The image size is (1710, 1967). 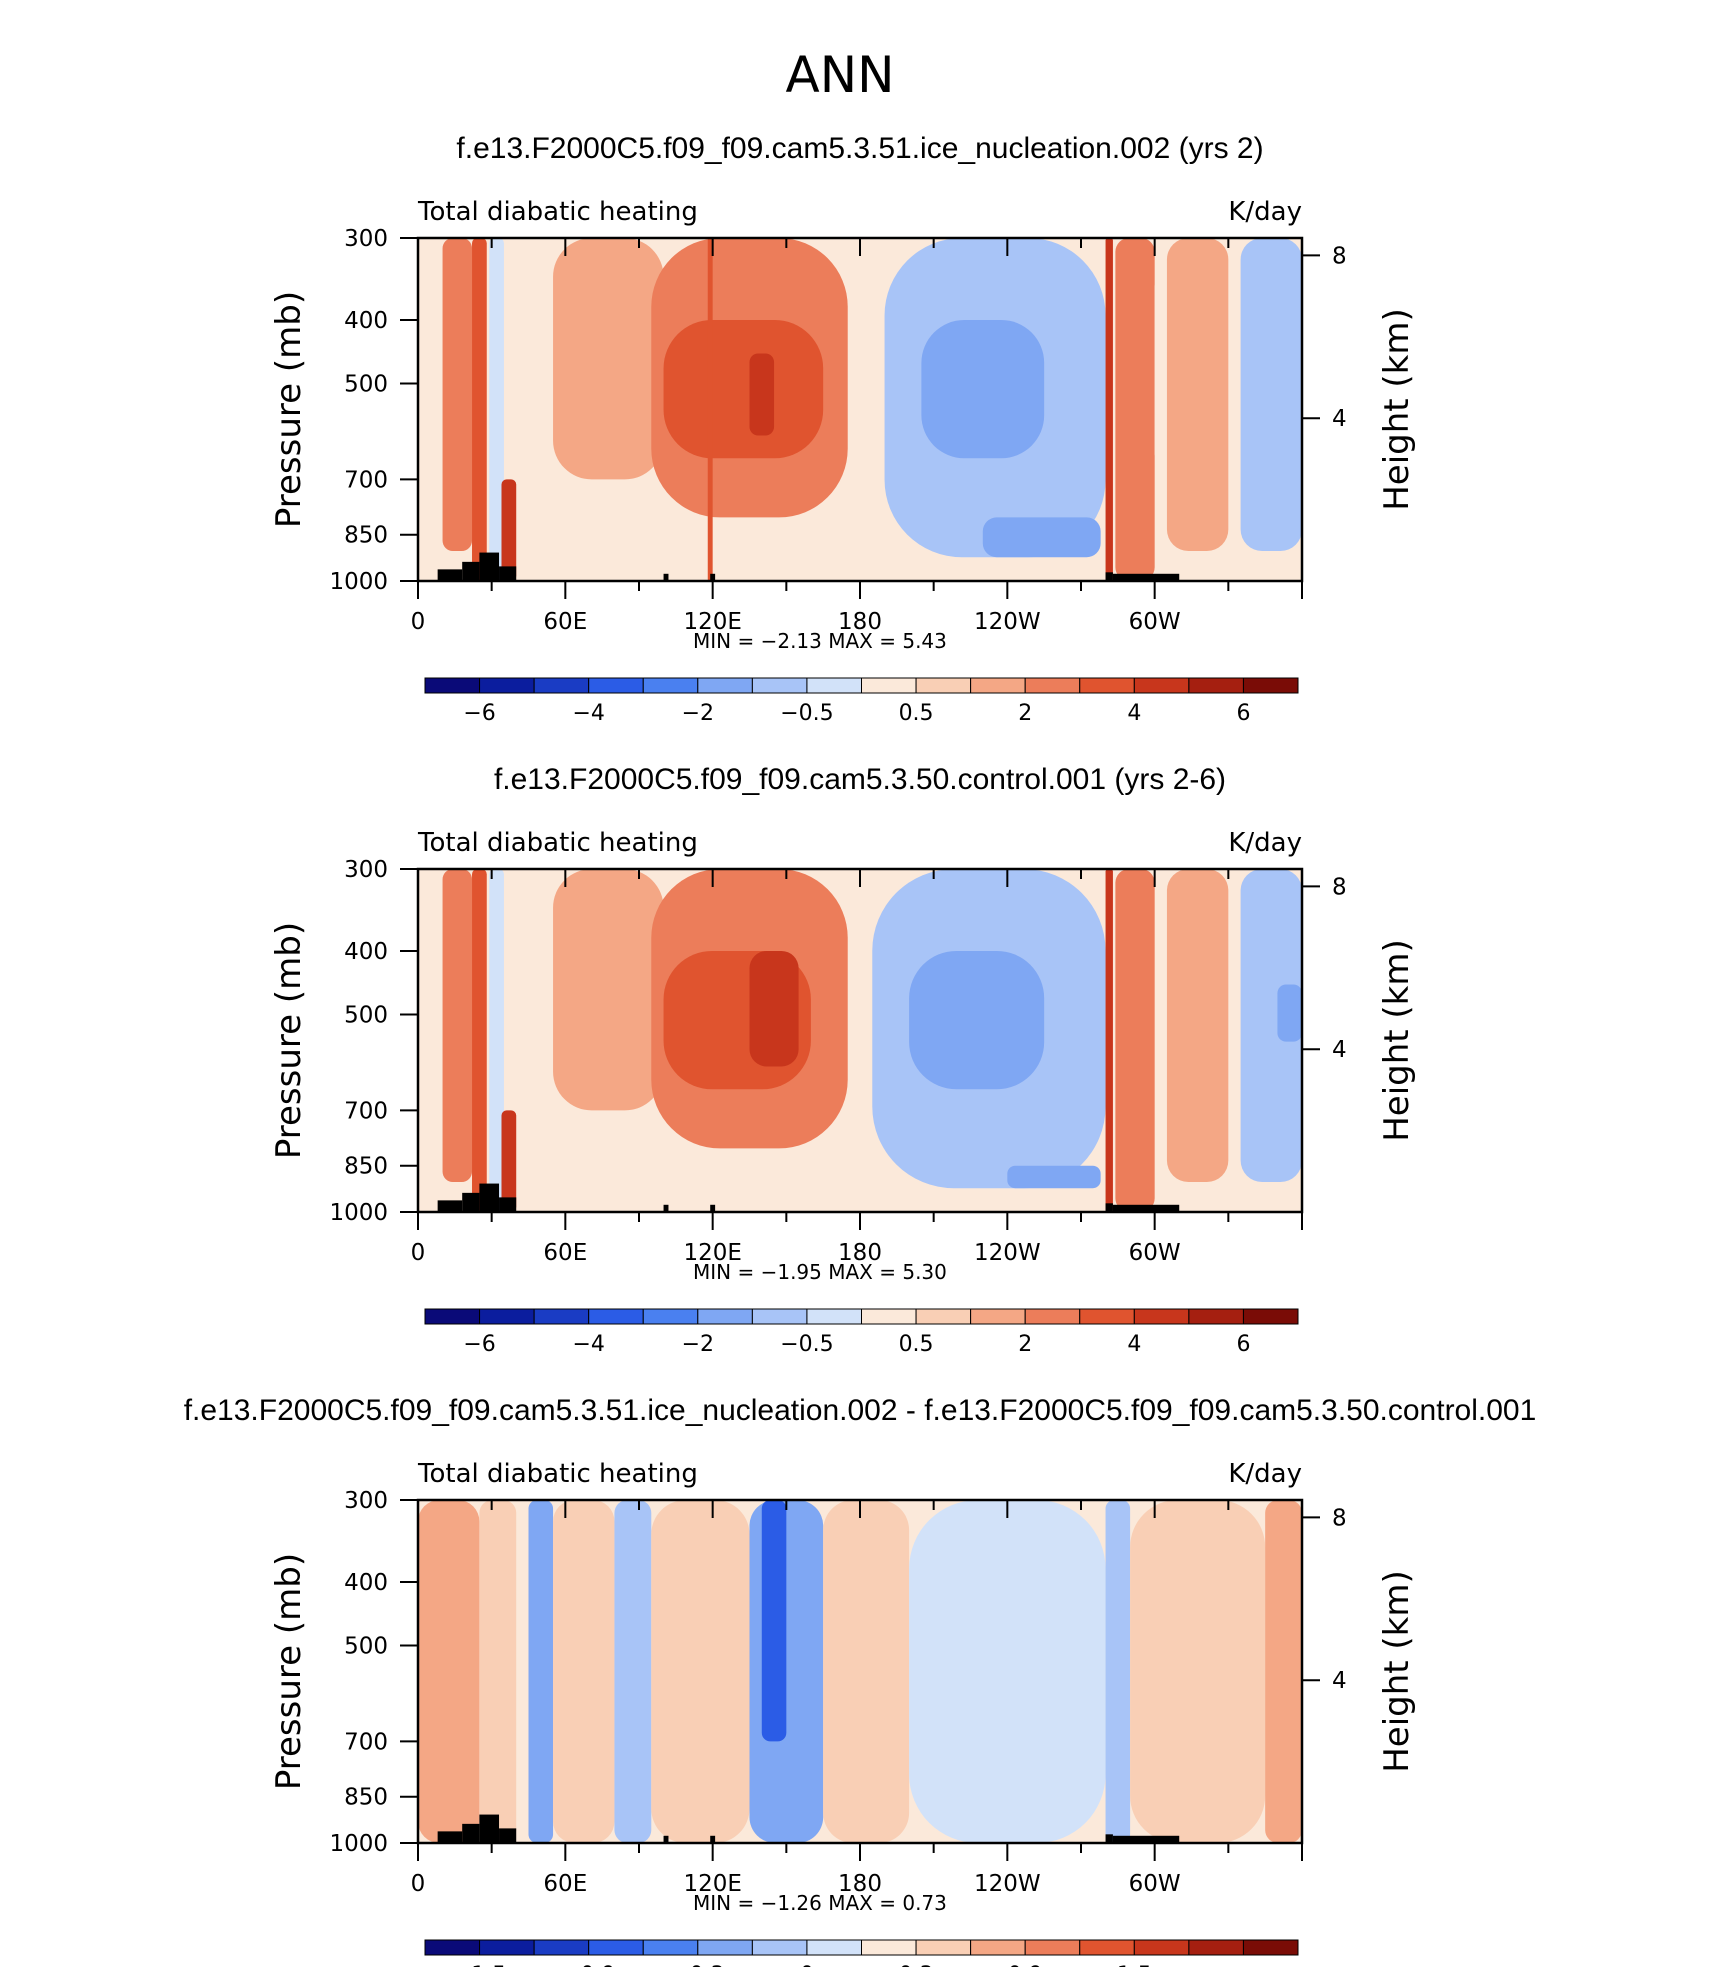 I want to click on colorbar-label: 6, so click(x=1243, y=713).